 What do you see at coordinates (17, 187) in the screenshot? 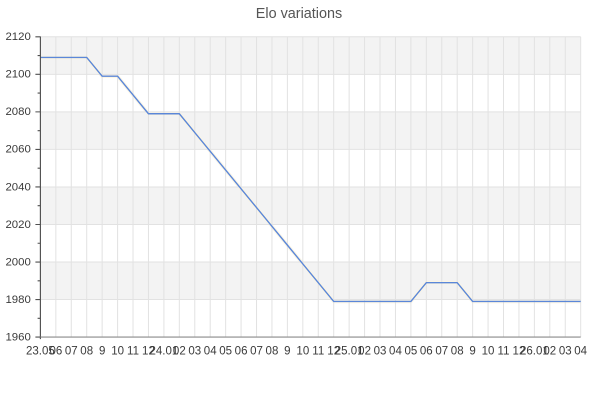
I see `svg-text: 2040` at bounding box center [17, 187].